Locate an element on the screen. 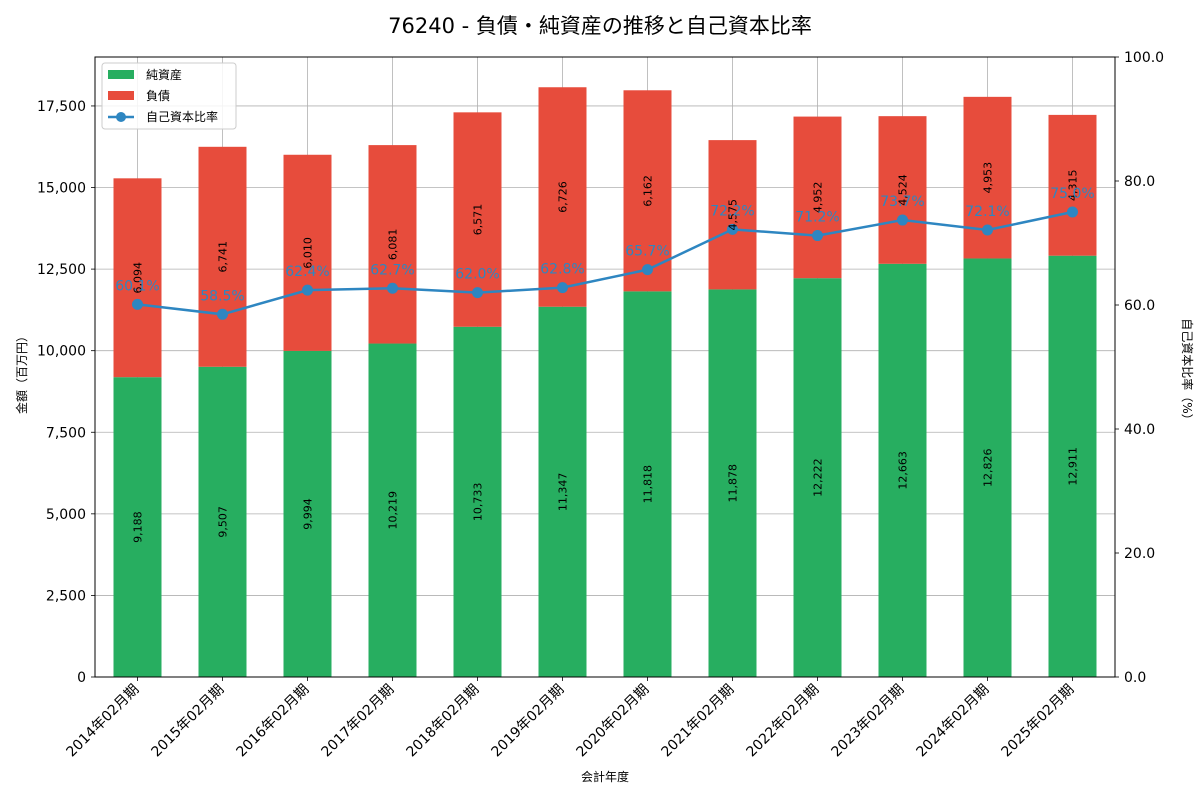 The height and width of the screenshot is (804, 1200). bar-label-liabilities: 6,162 is located at coordinates (648, 191).